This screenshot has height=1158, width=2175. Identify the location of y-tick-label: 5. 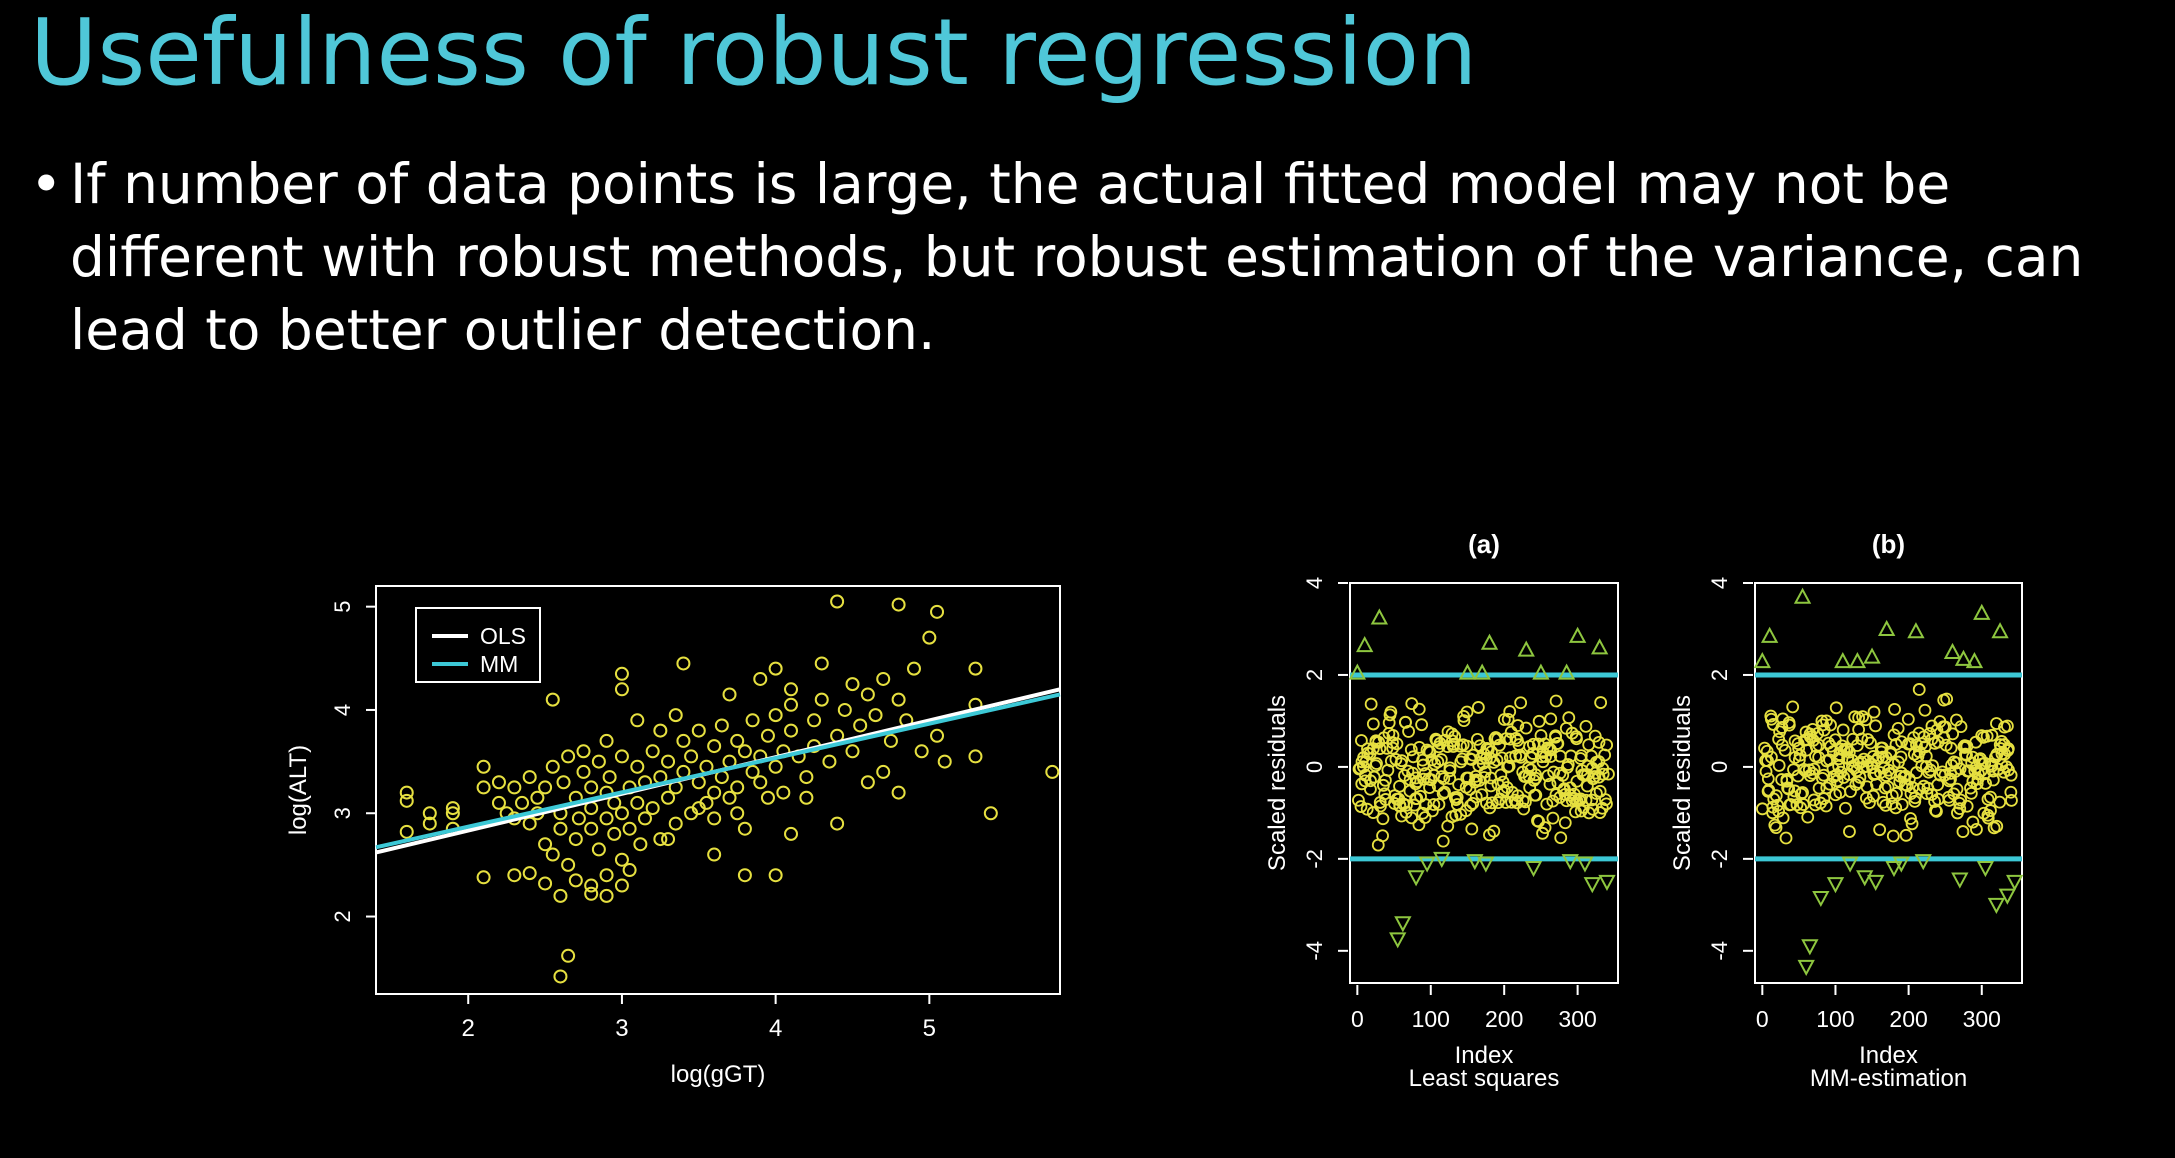
(342, 607).